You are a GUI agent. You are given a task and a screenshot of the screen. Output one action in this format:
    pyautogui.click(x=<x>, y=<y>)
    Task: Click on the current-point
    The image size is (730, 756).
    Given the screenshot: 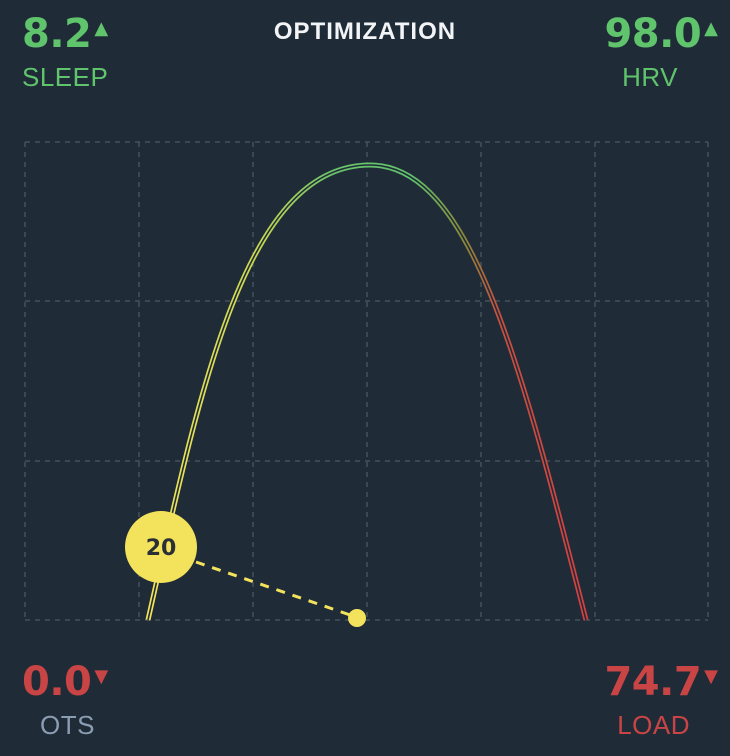 What is the action you would take?
    pyautogui.click(x=357, y=618)
    